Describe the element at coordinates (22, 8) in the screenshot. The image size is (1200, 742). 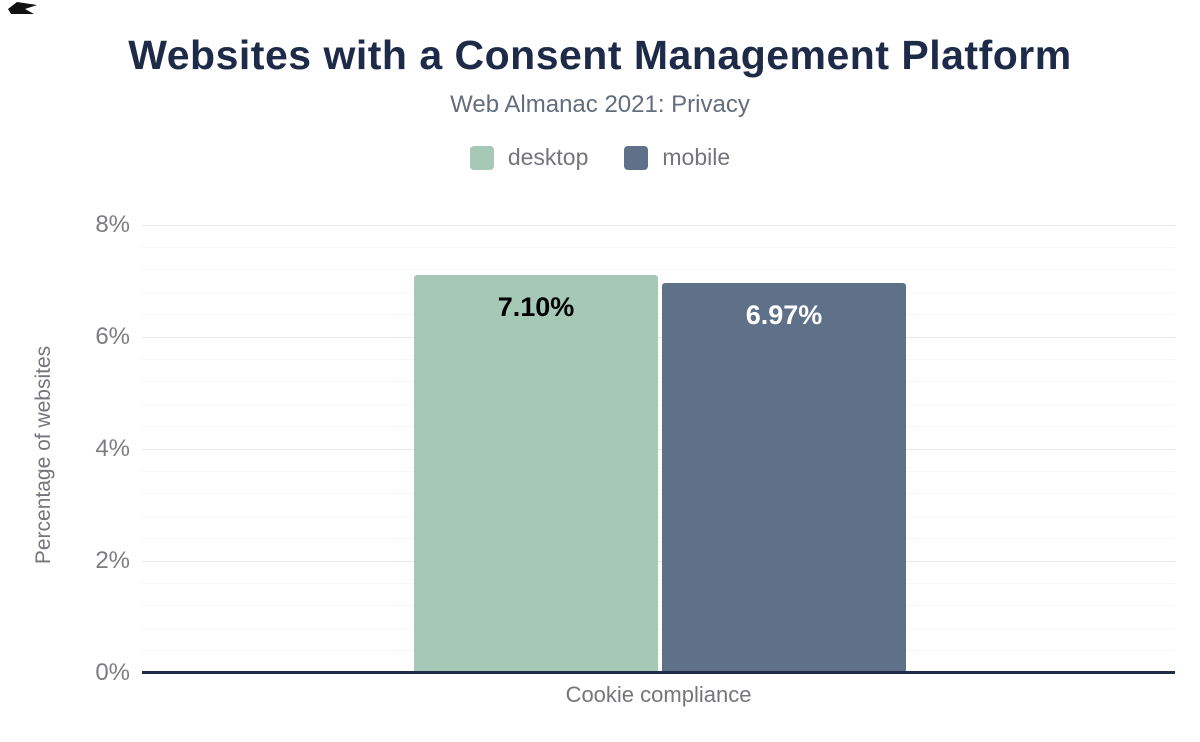
I see `corner-artifact-mark` at that location.